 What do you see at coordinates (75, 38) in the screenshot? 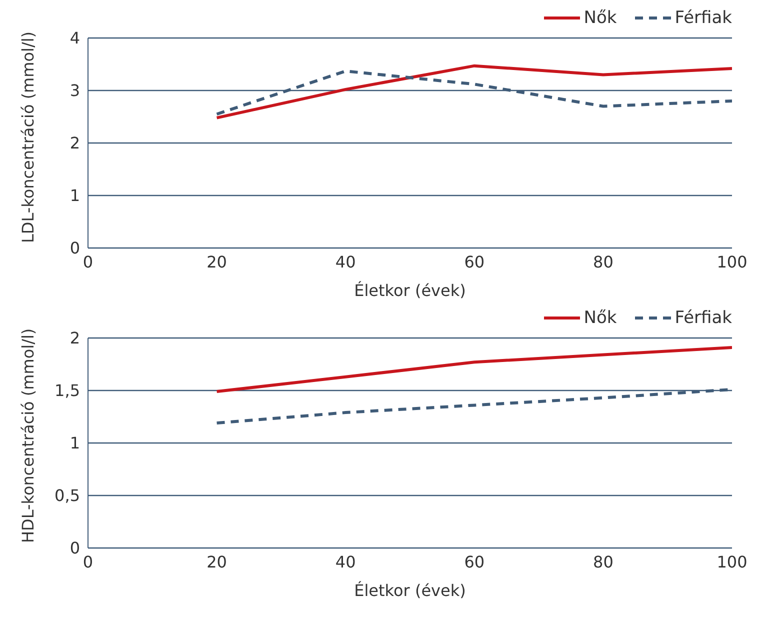
I see `y-tick-label: 4` at bounding box center [75, 38].